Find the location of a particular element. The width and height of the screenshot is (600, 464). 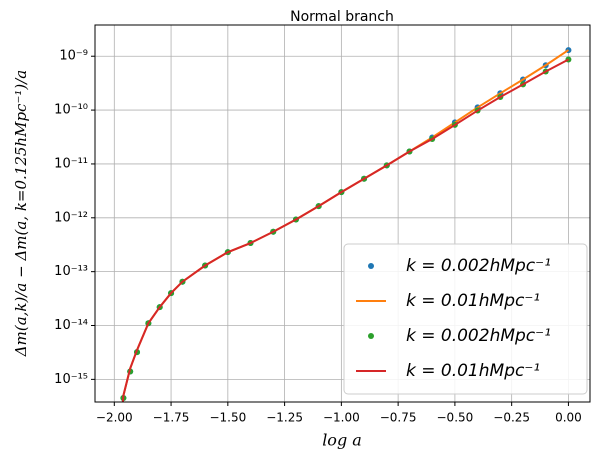

y-tick-label: 10⁻¹² is located at coordinates (71, 217).